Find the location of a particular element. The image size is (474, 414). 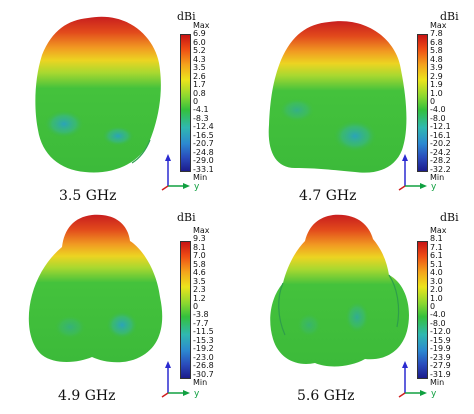

color-scale-tick: -15.9 is located at coordinates (440, 340).